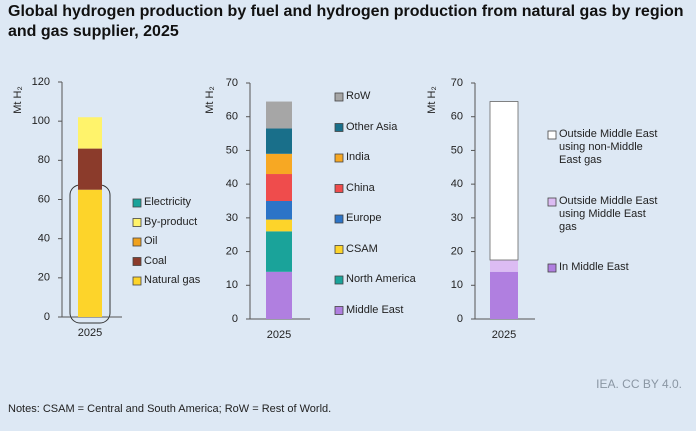 The height and width of the screenshot is (431, 696). I want to click on legend-label: Oil, so click(151, 241).